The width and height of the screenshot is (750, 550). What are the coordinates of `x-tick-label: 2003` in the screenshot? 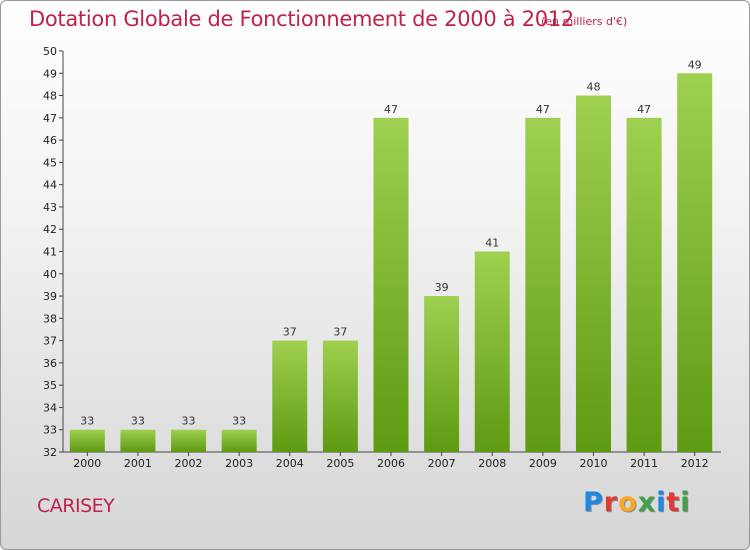 It's located at (239, 463).